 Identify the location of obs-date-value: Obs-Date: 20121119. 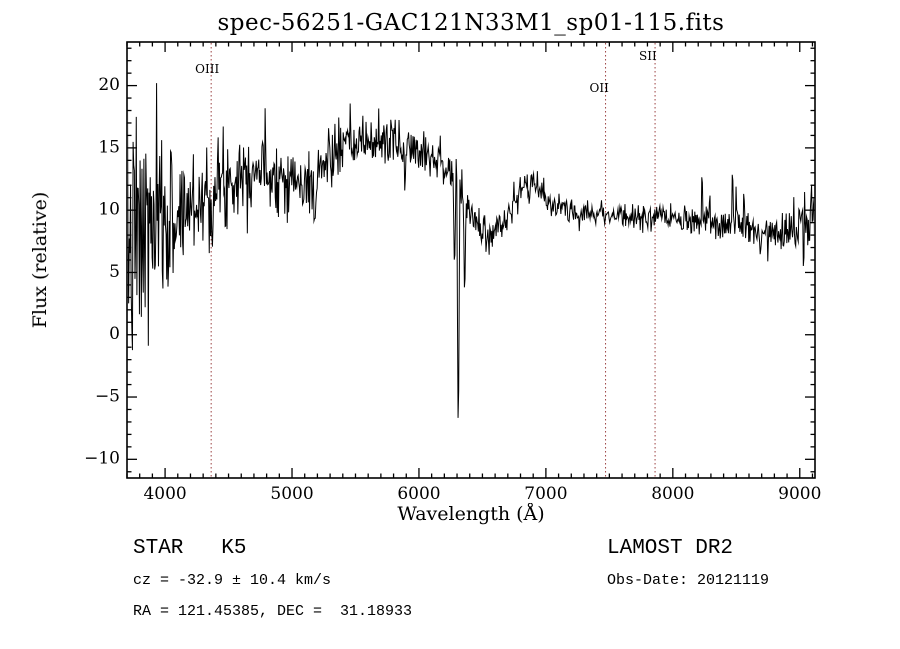
(688, 580).